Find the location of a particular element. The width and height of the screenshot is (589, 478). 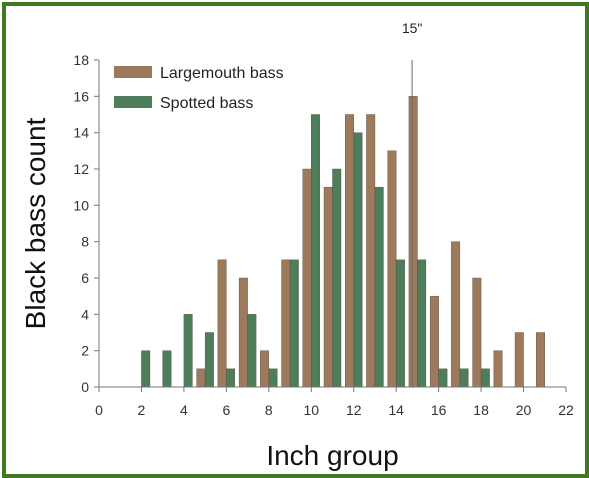

y-tick-label: 18 is located at coordinates (81, 60).